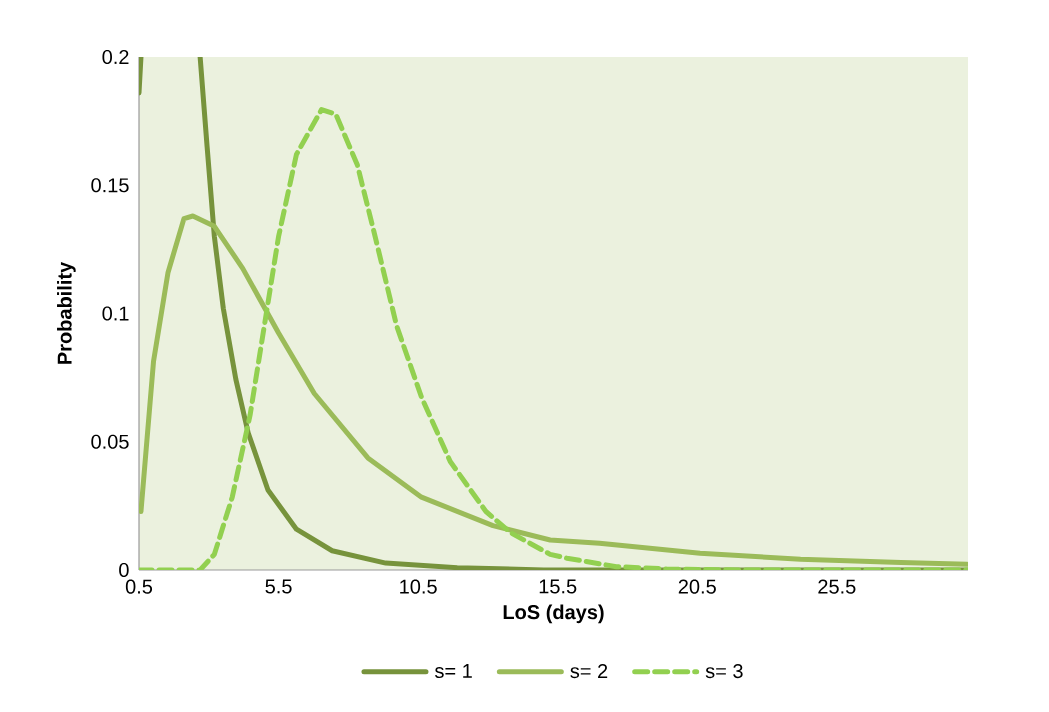  I want to click on legend-label: s= 2, so click(589, 671).